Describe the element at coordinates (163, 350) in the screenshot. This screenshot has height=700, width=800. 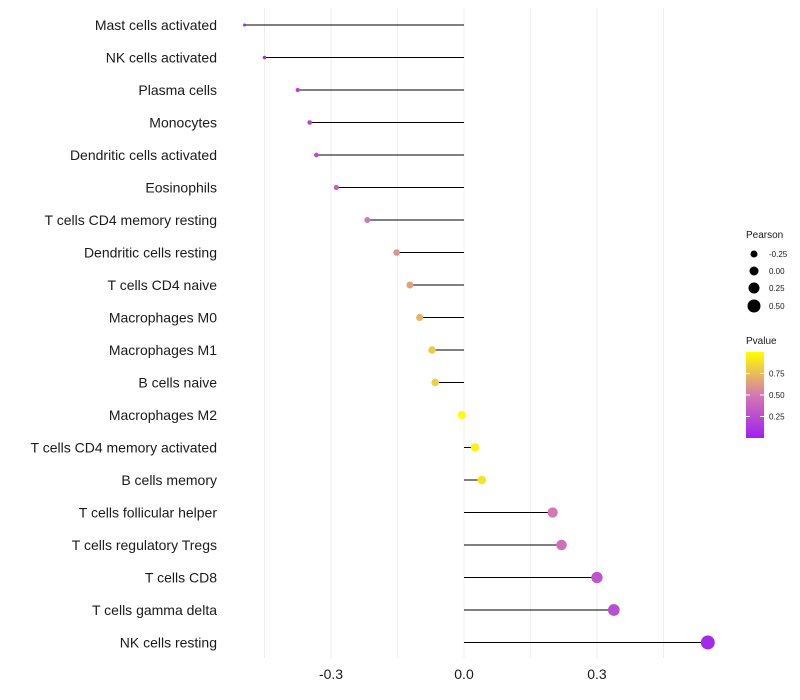
I see `y-axis-label: Macrophages M1` at that location.